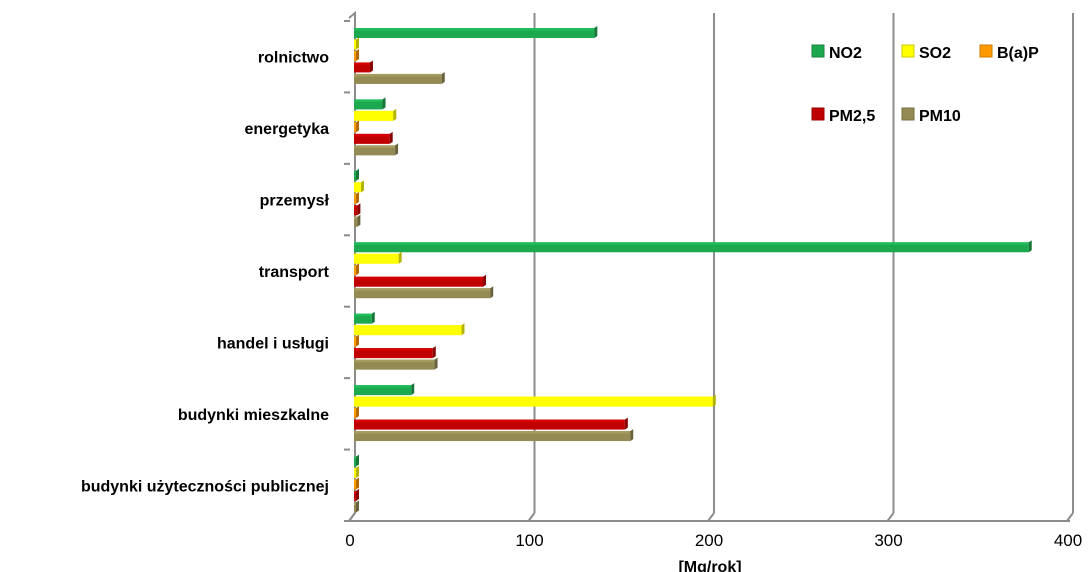 Image resolution: width=1091 pixels, height=572 pixels. I want to click on legend-label: NO2, so click(845, 53).